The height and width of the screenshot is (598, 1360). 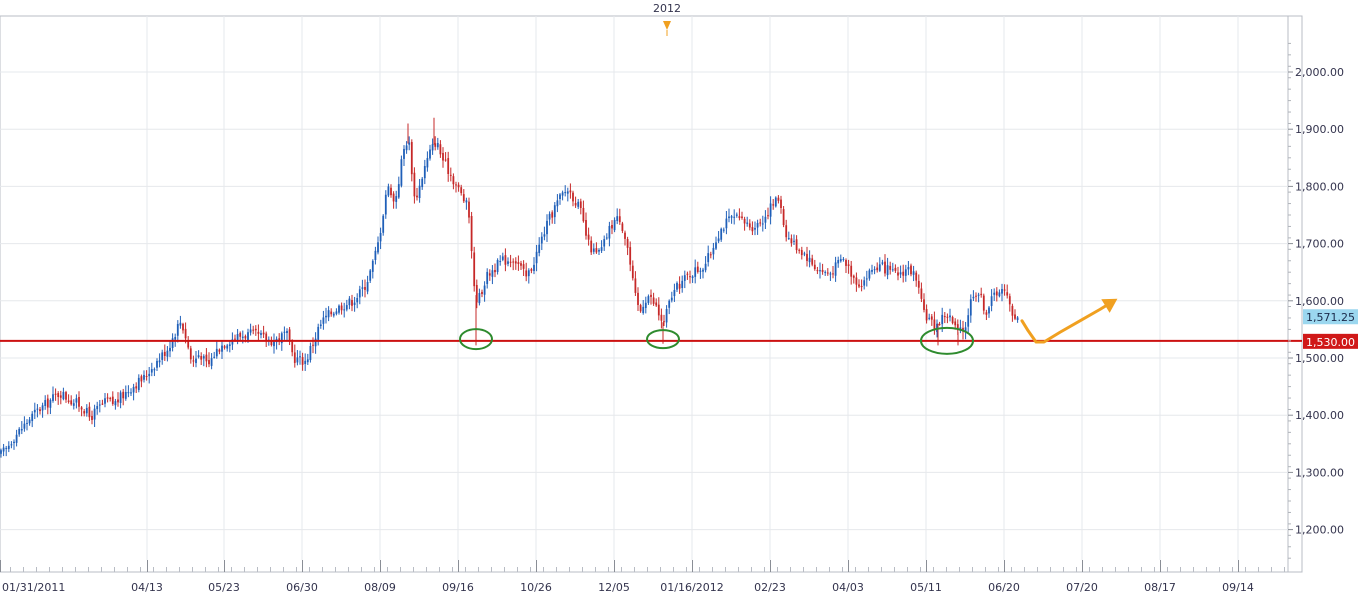 What do you see at coordinates (1330, 317) in the screenshot?
I see `last-price-badge: 1,571.25` at bounding box center [1330, 317].